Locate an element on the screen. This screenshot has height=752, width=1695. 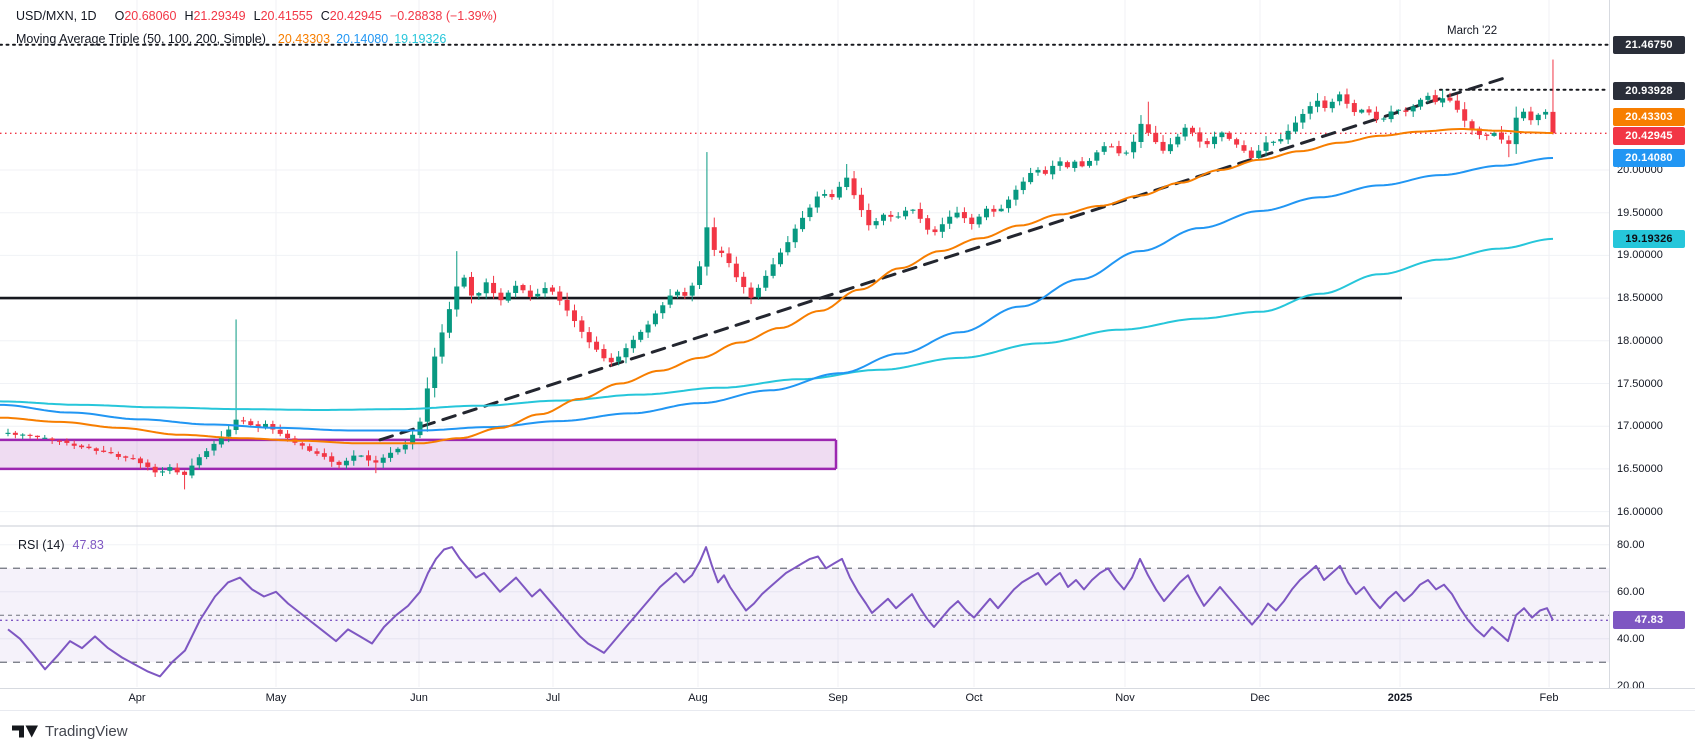
price-tick: 19.00000 is located at coordinates (1640, 255).